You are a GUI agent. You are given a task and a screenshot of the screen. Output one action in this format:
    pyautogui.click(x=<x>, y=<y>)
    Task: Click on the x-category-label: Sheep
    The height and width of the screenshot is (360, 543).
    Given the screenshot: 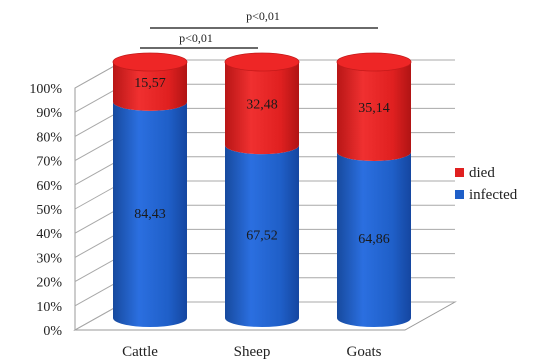 What is the action you would take?
    pyautogui.click(x=252, y=352)
    